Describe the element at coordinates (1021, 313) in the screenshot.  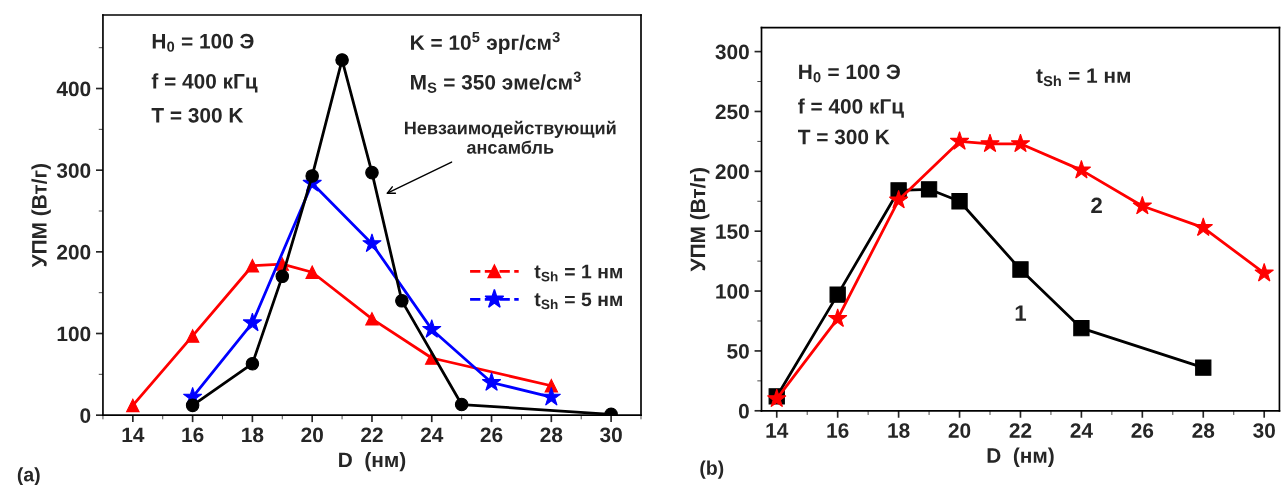
I see `series-label: 1` at that location.